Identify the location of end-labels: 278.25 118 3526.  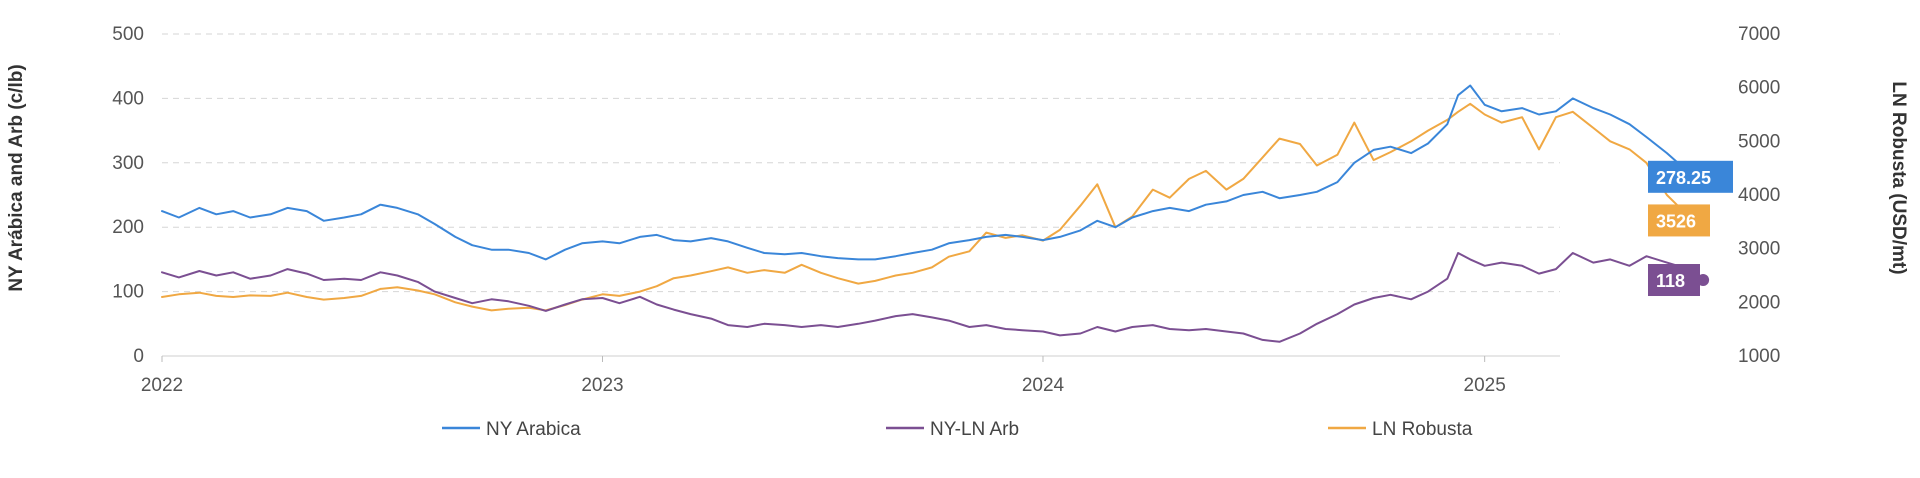
(1690, 228).